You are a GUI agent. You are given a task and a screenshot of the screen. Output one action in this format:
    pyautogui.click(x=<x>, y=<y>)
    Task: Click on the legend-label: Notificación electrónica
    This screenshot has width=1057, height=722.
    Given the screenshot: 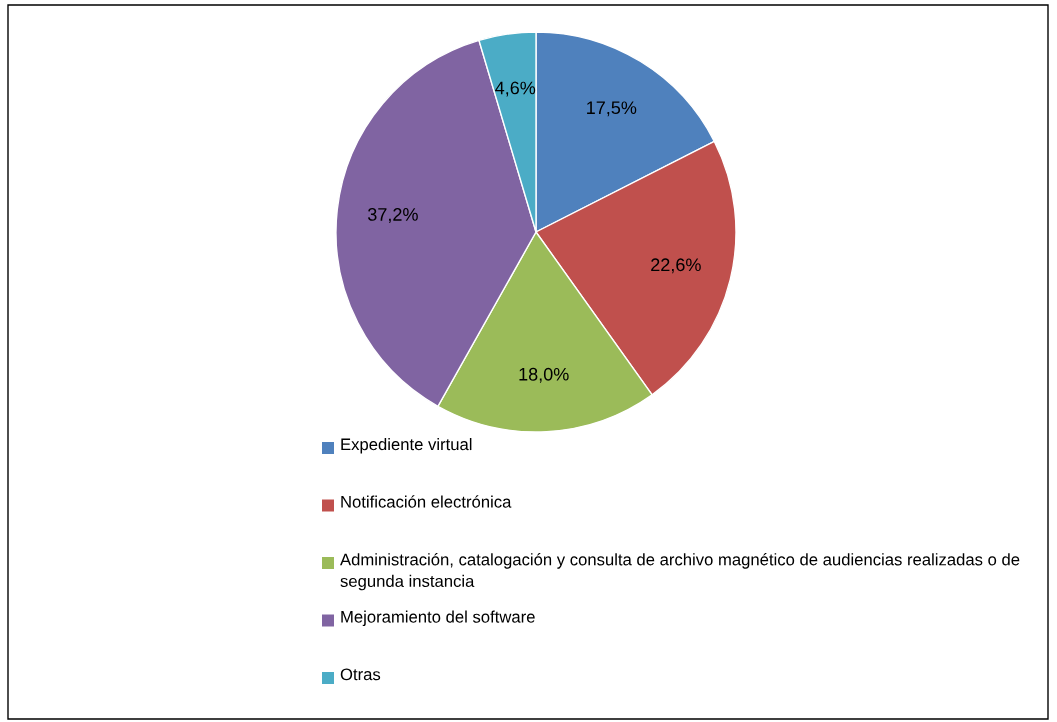 What is the action you would take?
    pyautogui.click(x=426, y=501)
    